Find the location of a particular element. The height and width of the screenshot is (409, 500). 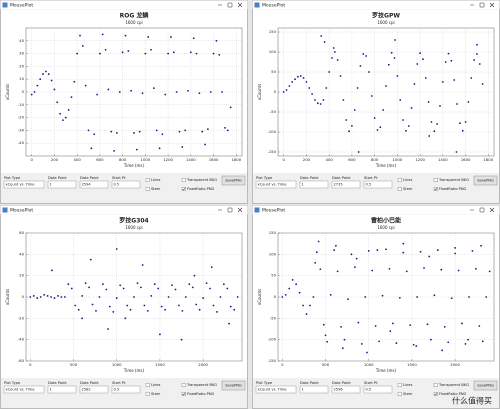

x-tick-label: 500 is located at coordinates (74, 364).